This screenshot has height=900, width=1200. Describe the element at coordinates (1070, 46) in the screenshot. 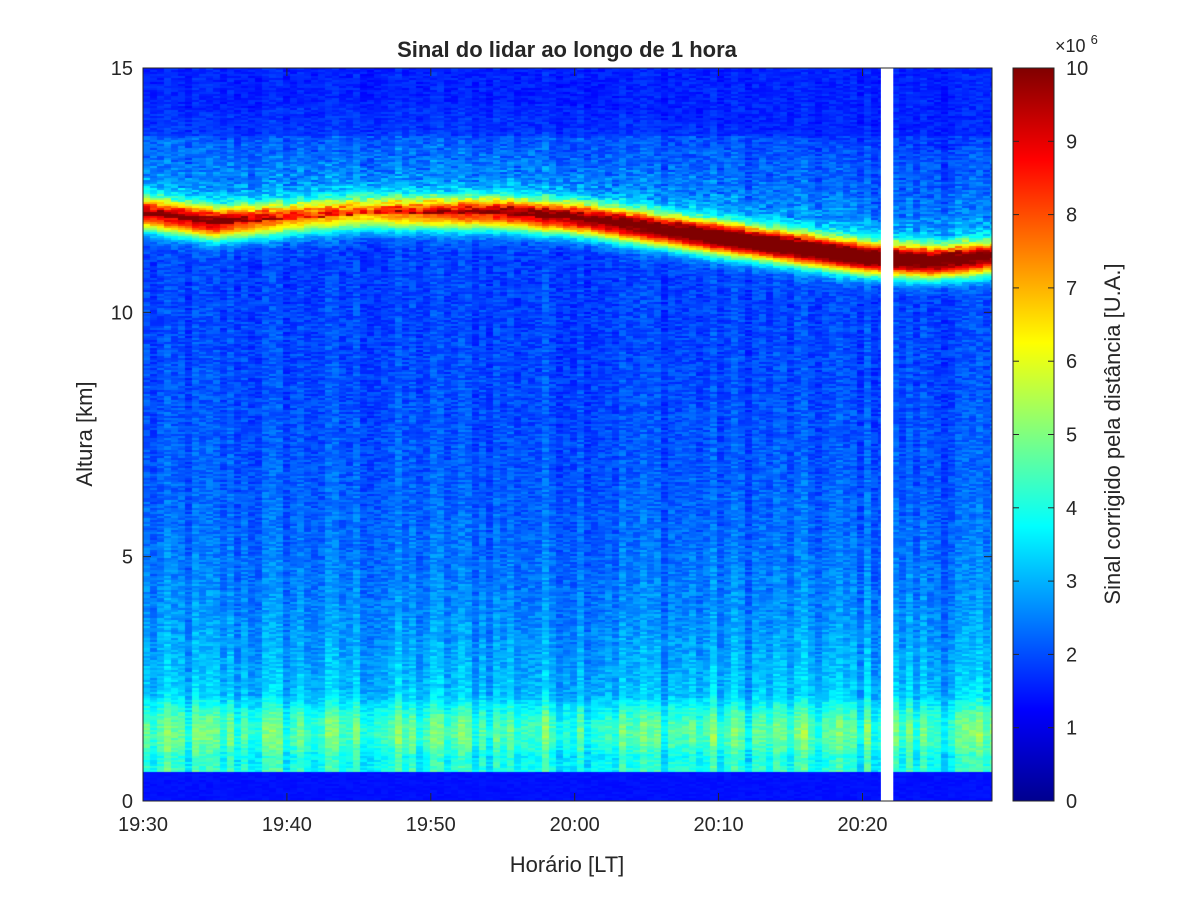

I see `colorbar-multiplier-base: ×10` at that location.